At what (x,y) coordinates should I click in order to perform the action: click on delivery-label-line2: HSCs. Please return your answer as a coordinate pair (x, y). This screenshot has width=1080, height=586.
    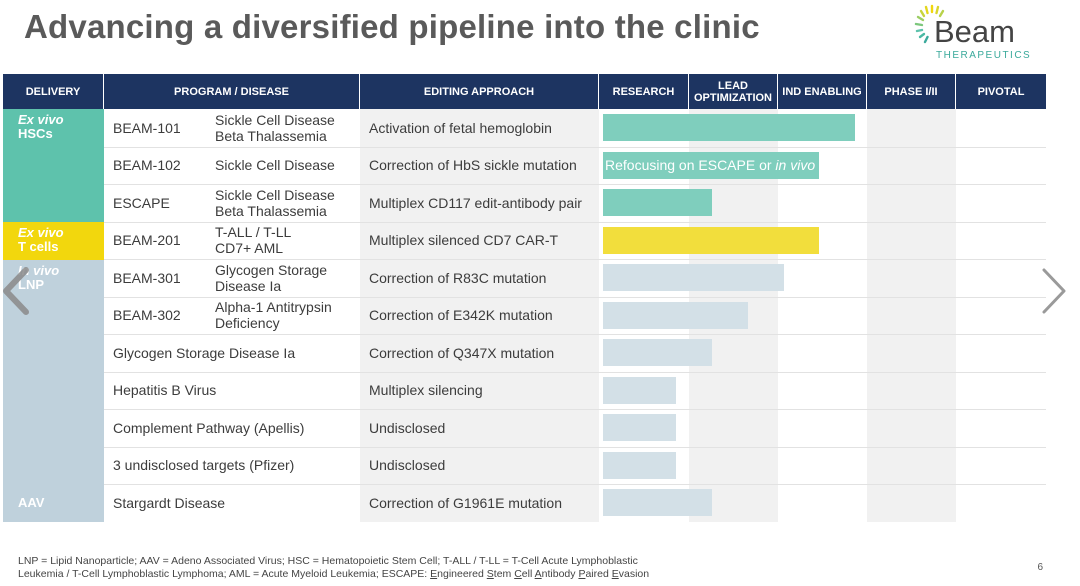
    Looking at the image, I should click on (35, 133).